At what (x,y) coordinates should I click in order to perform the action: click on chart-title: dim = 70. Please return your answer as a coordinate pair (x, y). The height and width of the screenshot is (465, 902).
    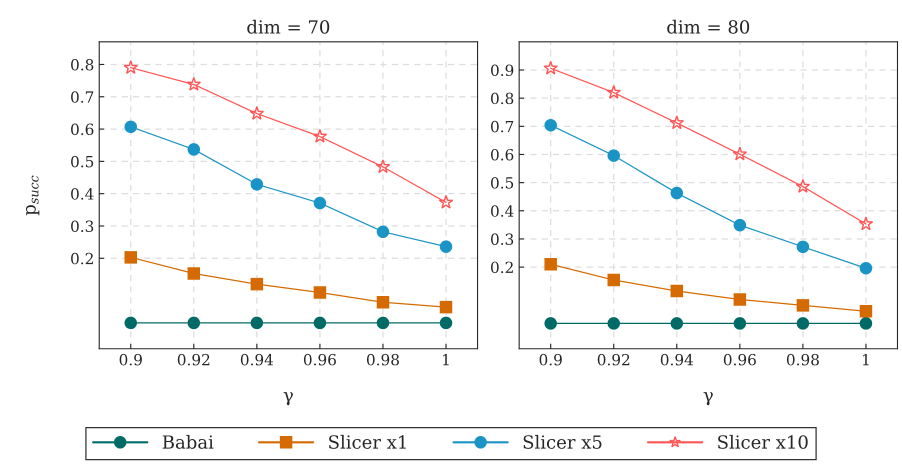
    Looking at the image, I should click on (288, 27).